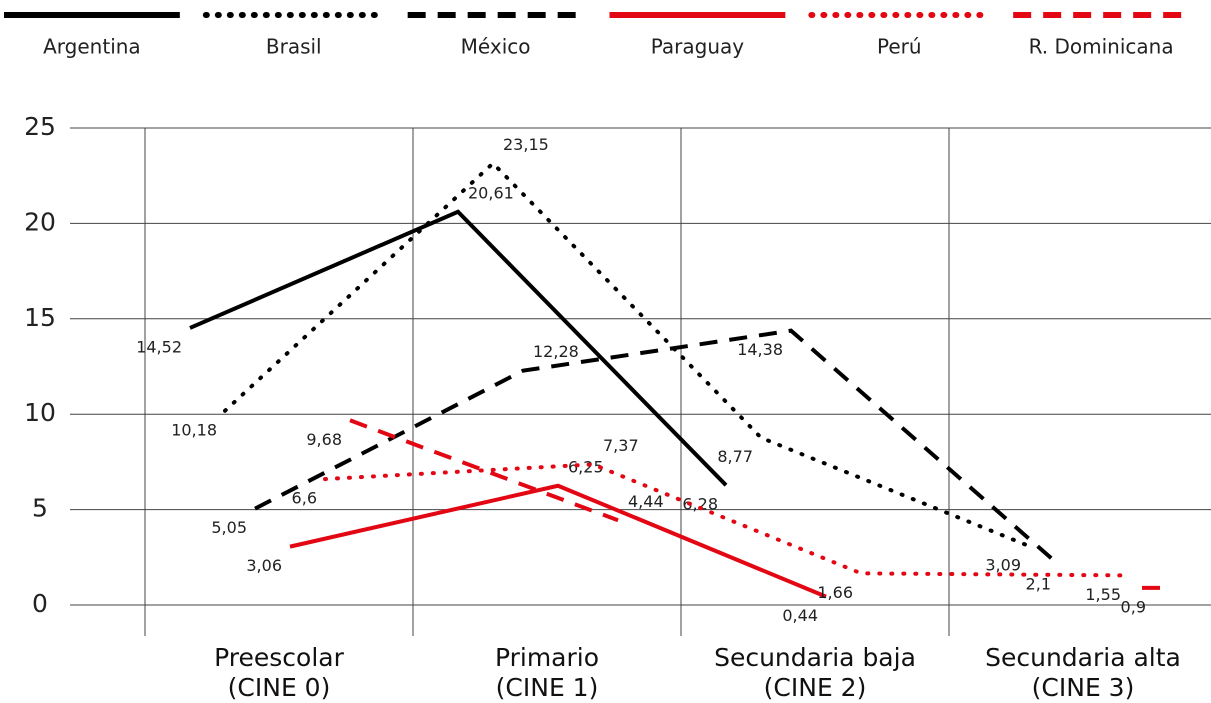 The height and width of the screenshot is (703, 1211). What do you see at coordinates (496, 47) in the screenshot?
I see `legend-label: México` at bounding box center [496, 47].